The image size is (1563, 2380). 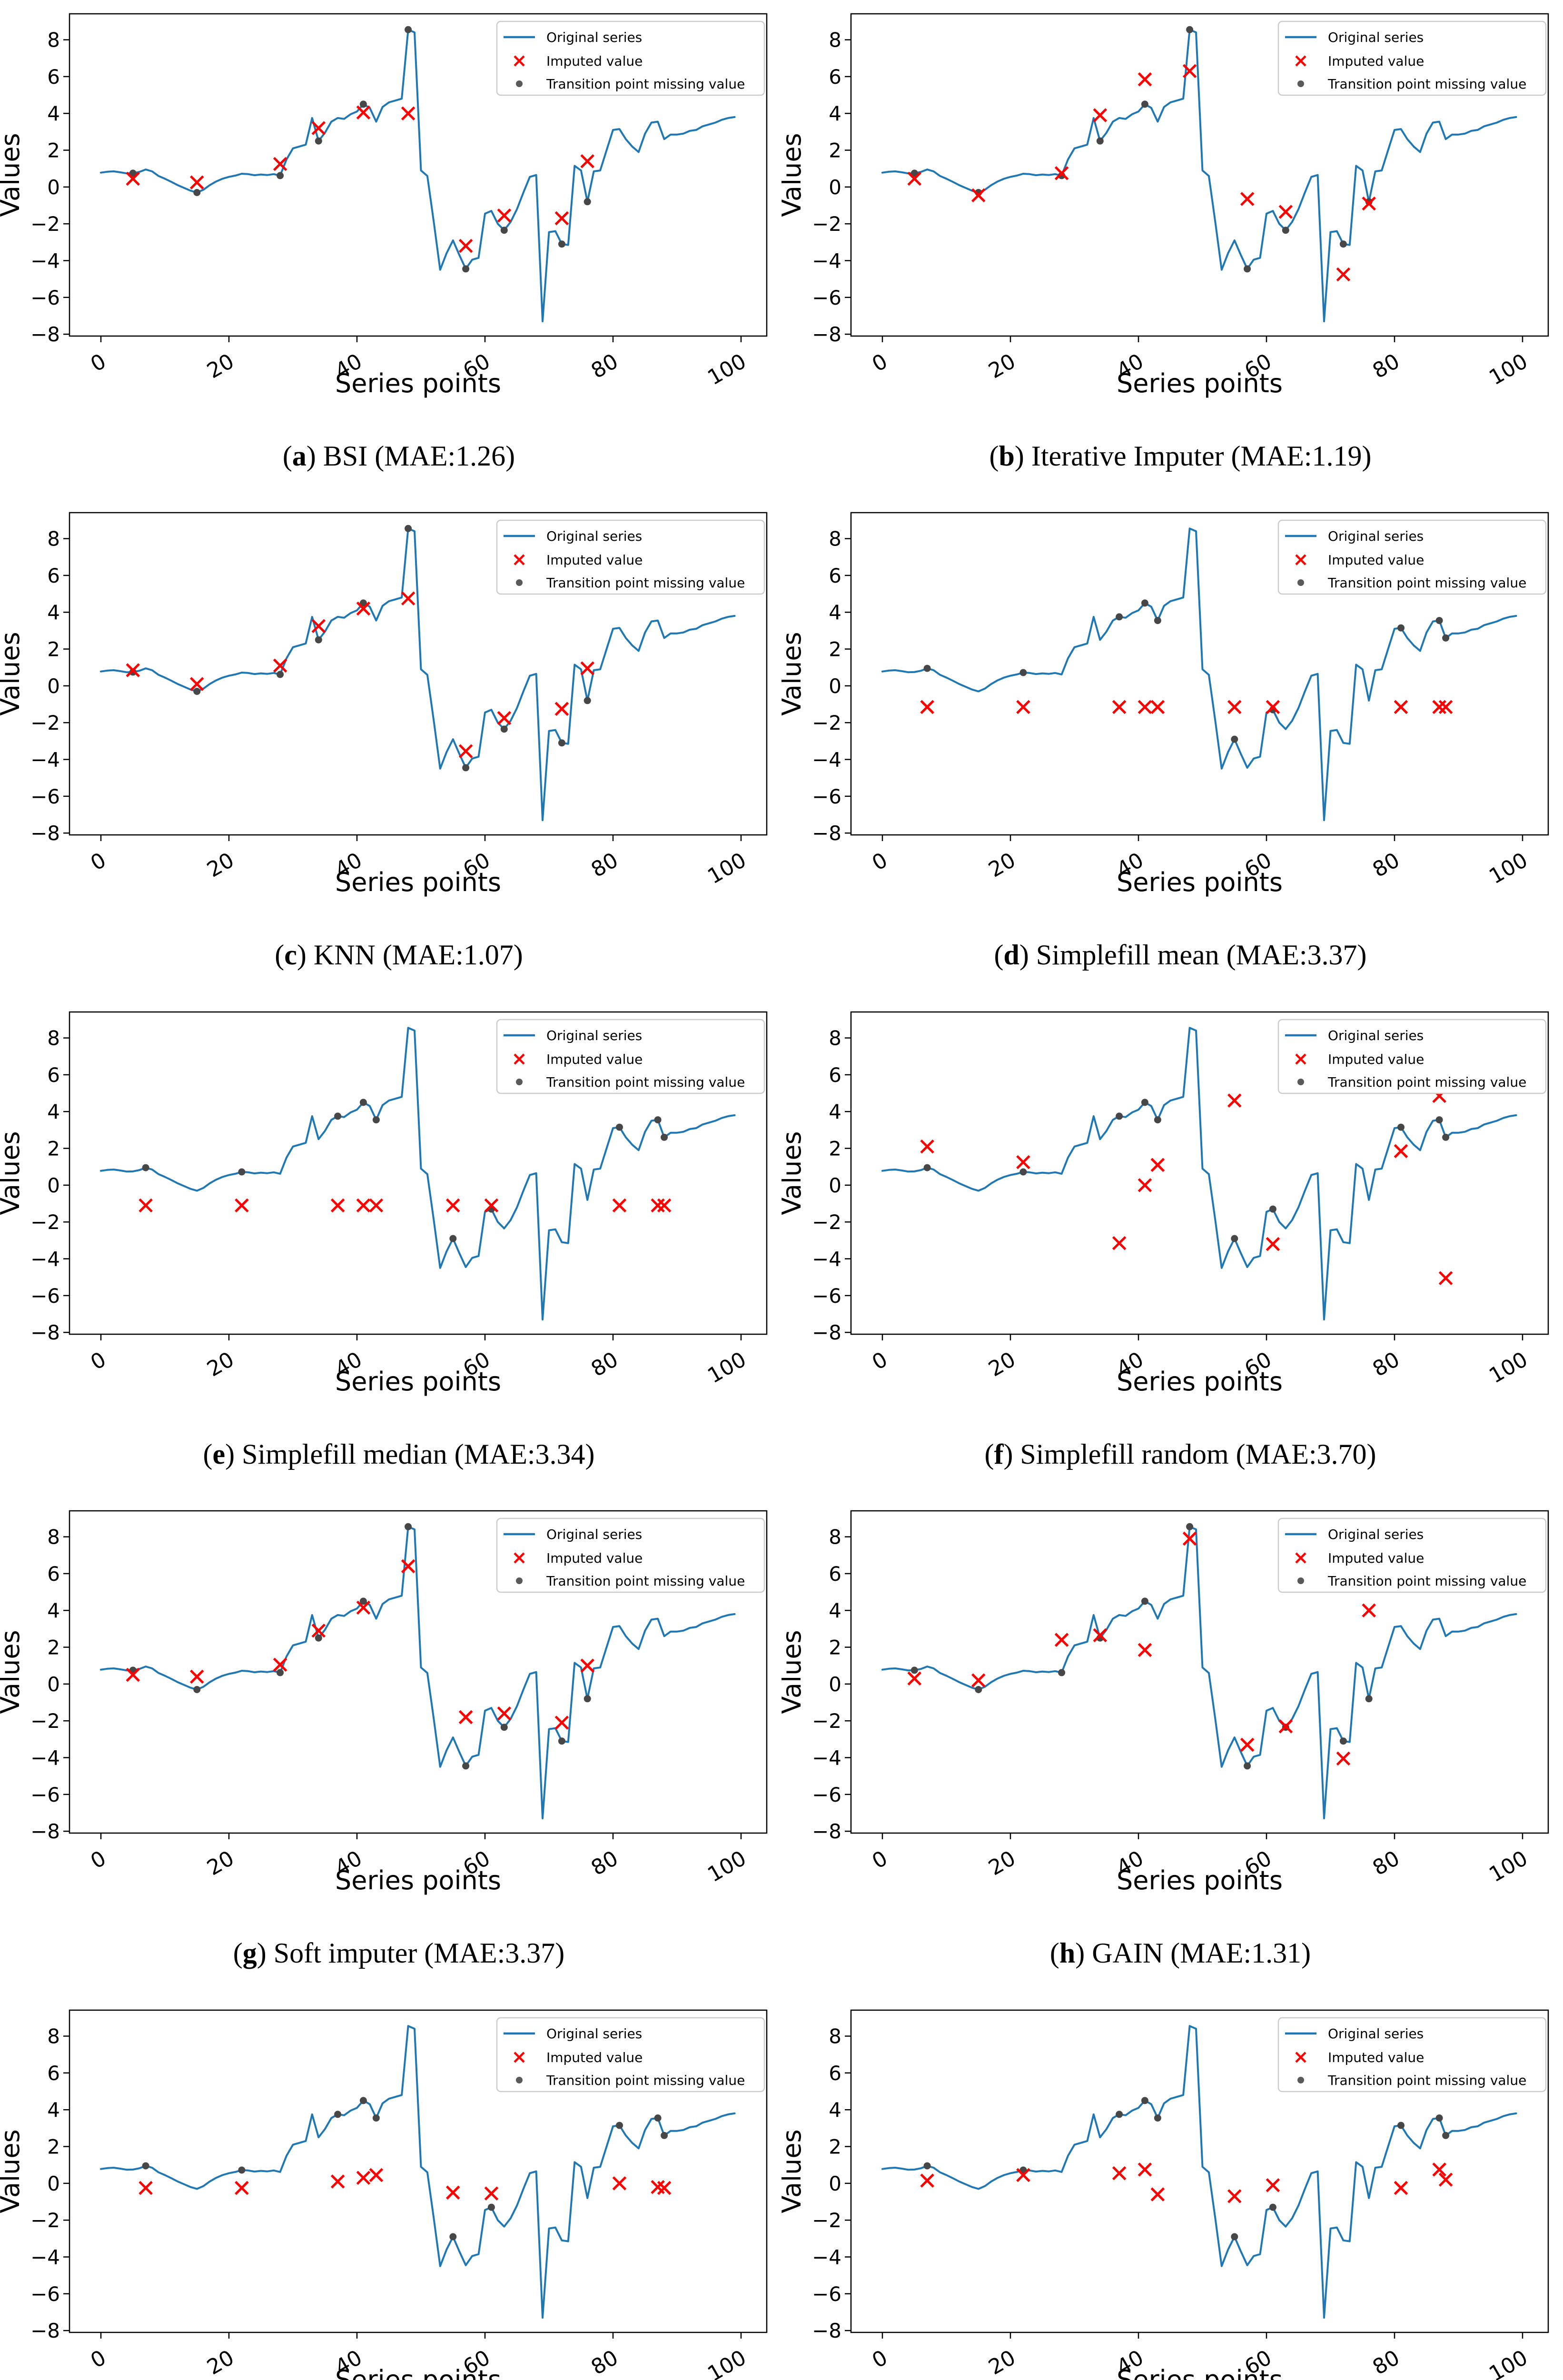 I want to click on caption-open-paren: (, so click(x=280, y=955).